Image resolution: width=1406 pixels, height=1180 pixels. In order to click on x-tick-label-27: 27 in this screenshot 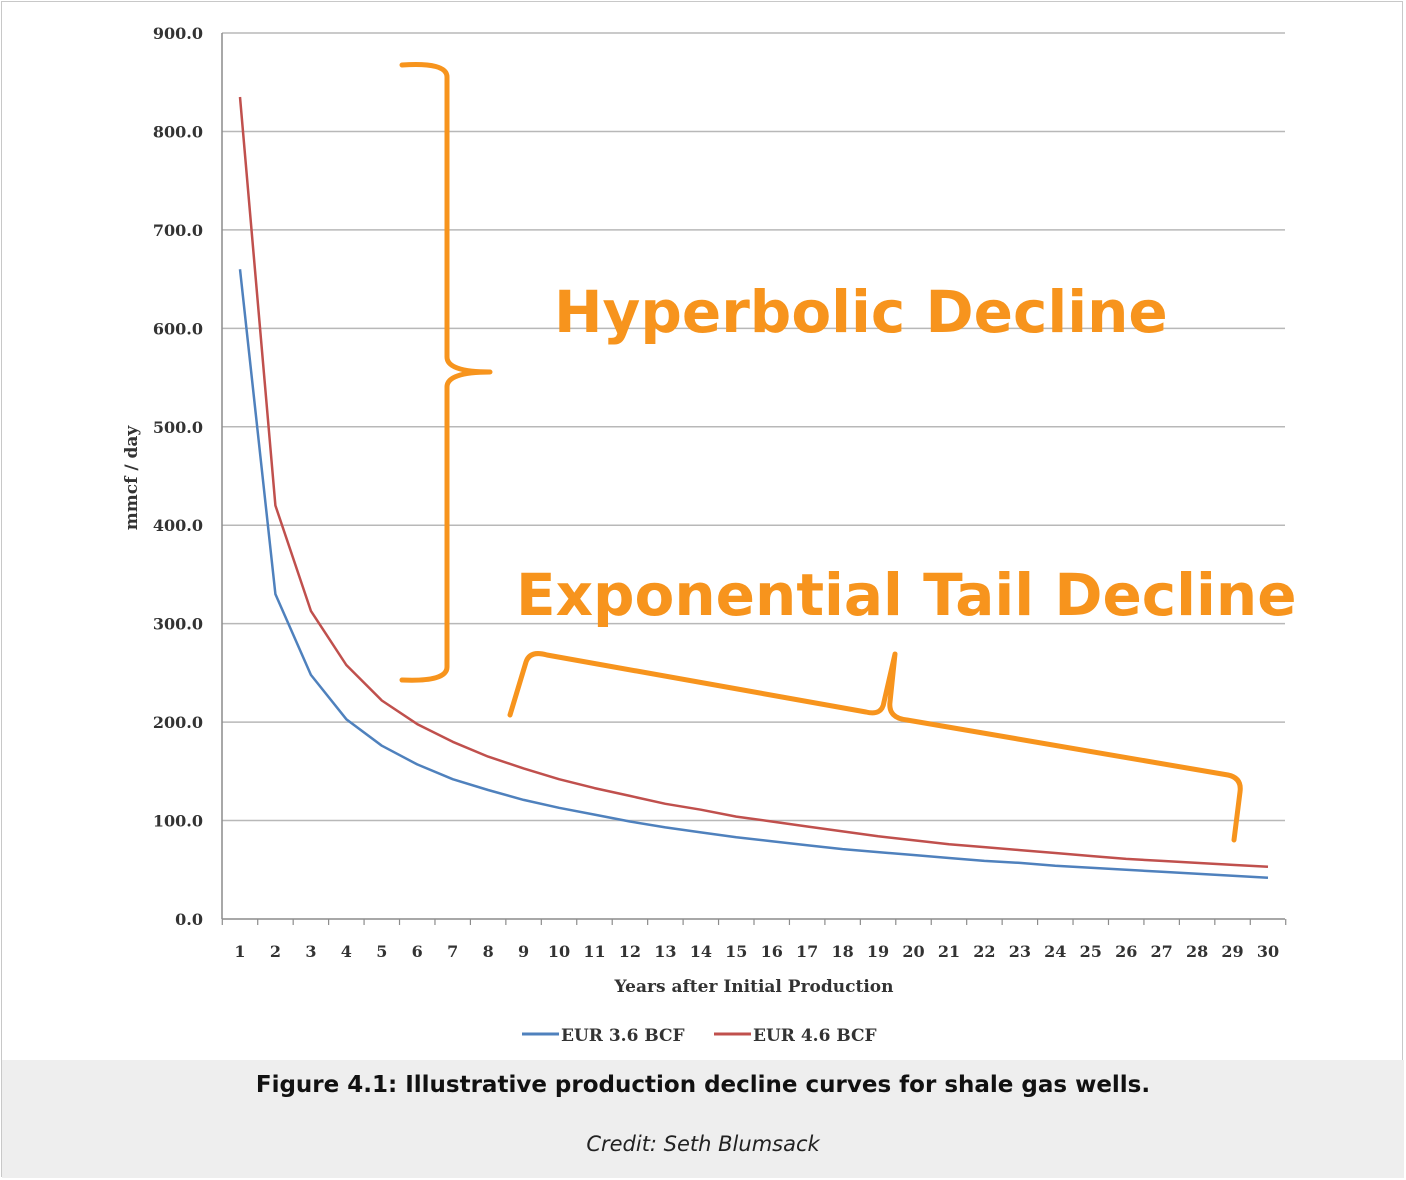, I will do `click(1162, 951)`.